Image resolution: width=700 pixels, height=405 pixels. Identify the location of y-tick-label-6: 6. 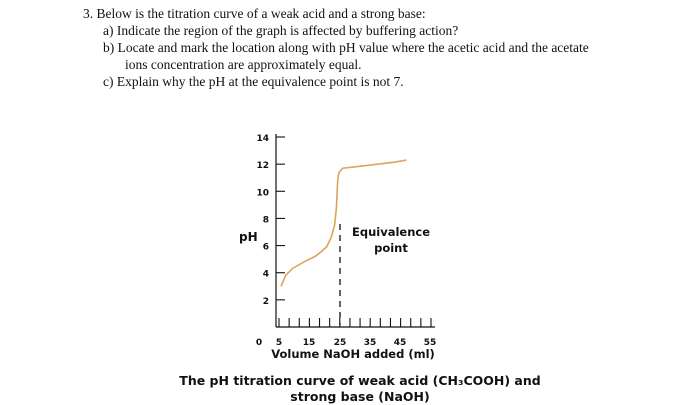
(266, 248).